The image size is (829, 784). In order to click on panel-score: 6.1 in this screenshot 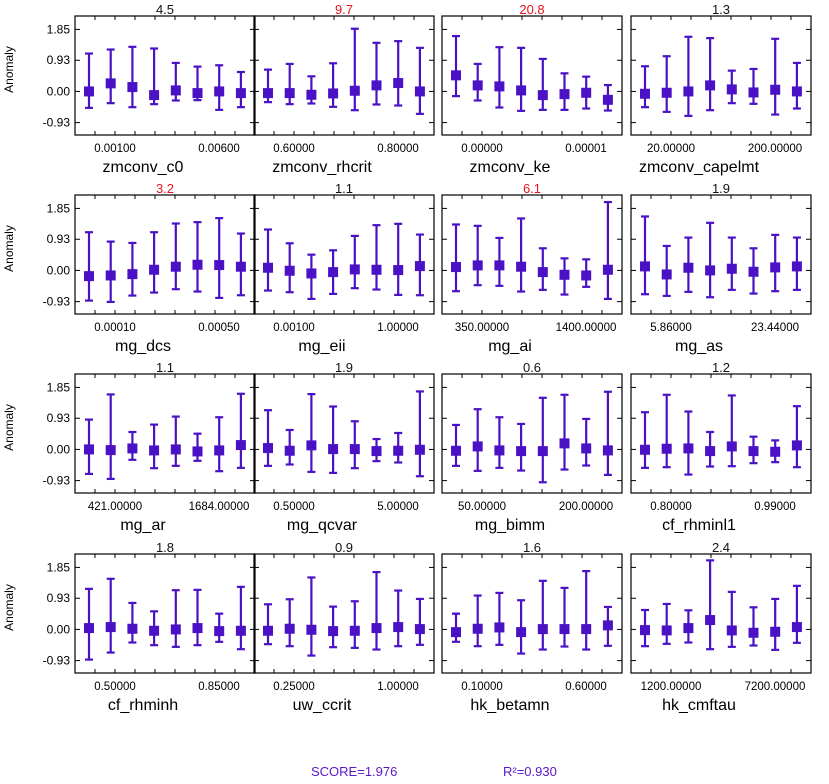, I will do `click(532, 188)`.